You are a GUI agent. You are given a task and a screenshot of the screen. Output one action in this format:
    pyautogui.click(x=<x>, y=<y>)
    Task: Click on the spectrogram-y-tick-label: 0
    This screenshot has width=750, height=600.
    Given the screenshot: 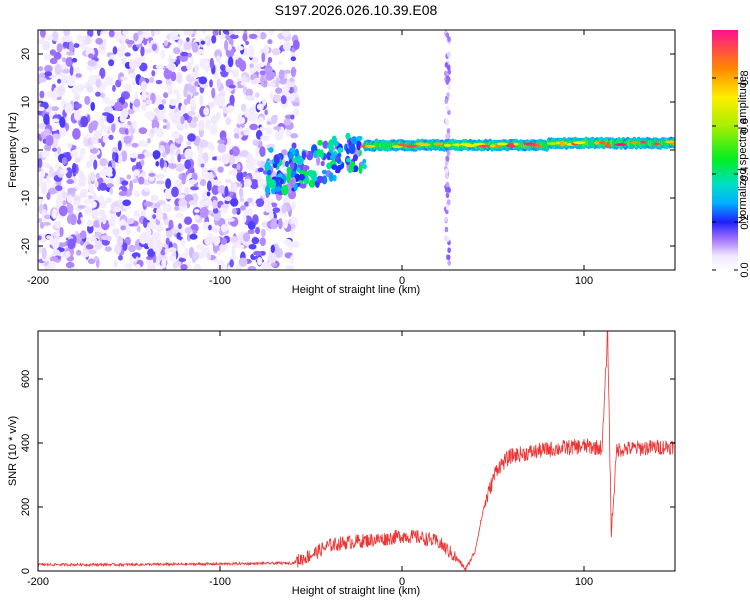 What is the action you would take?
    pyautogui.click(x=26, y=150)
    